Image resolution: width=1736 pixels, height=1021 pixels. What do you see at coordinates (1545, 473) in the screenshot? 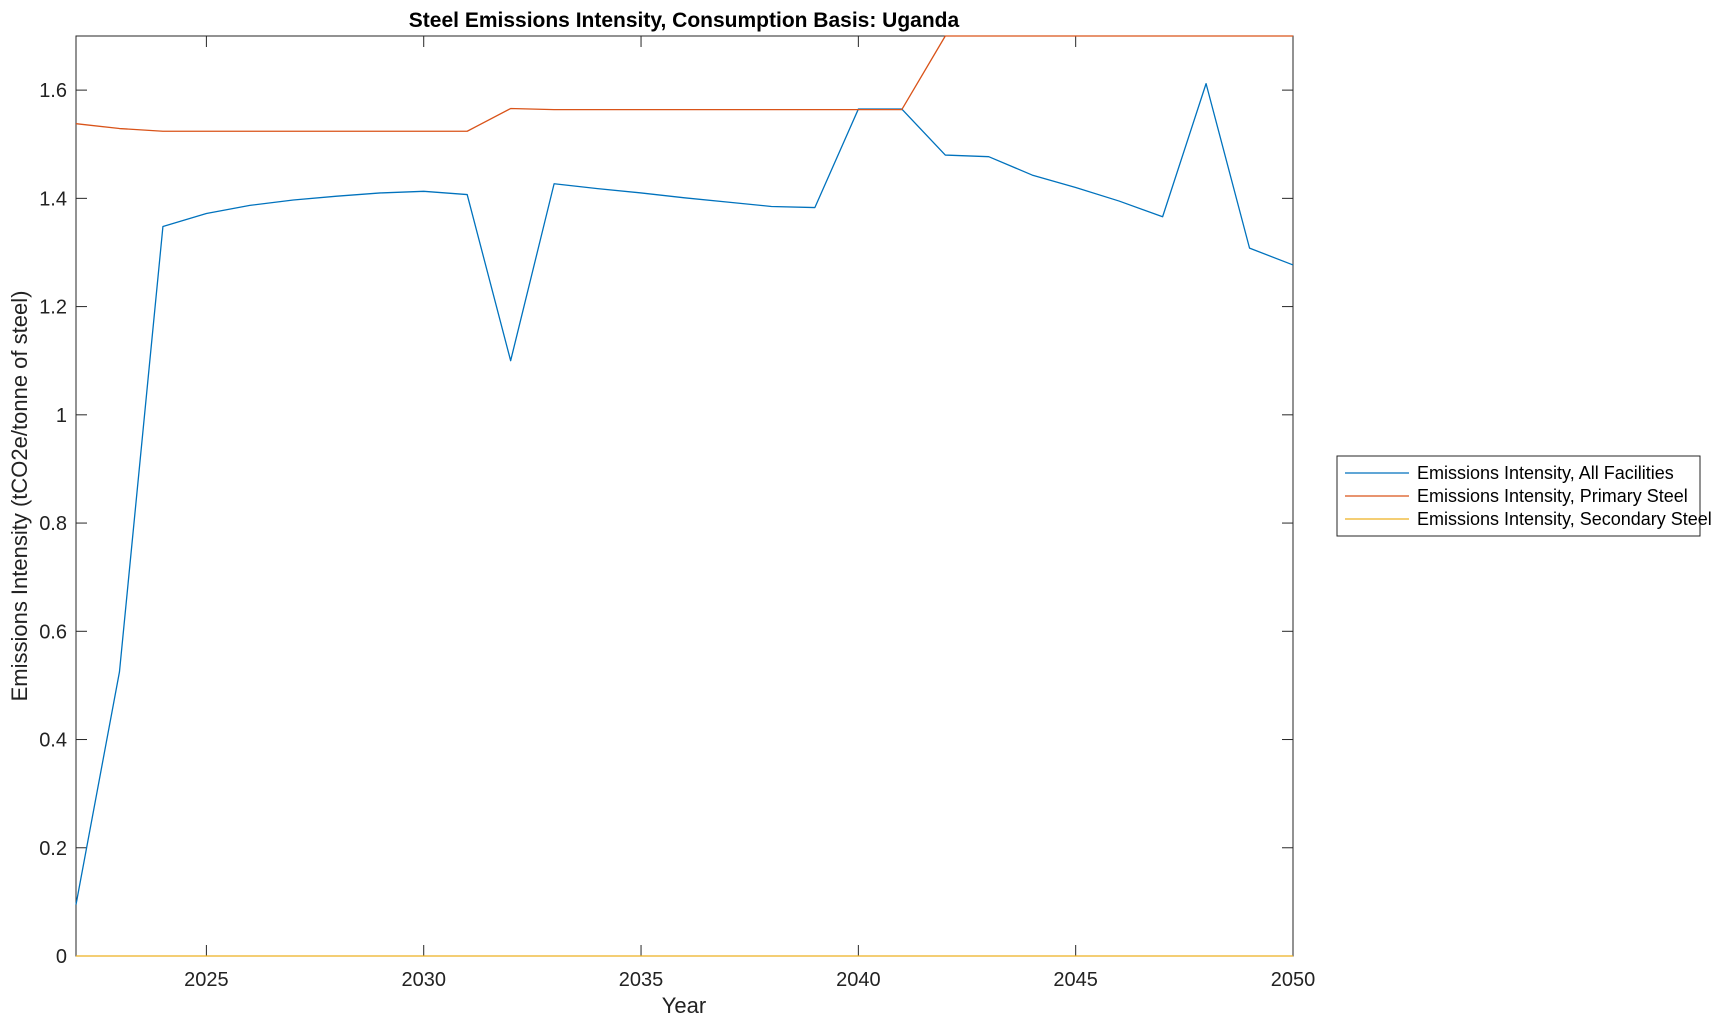
I see `legend-label-1: Emissions Intensity, All Facilities` at bounding box center [1545, 473].